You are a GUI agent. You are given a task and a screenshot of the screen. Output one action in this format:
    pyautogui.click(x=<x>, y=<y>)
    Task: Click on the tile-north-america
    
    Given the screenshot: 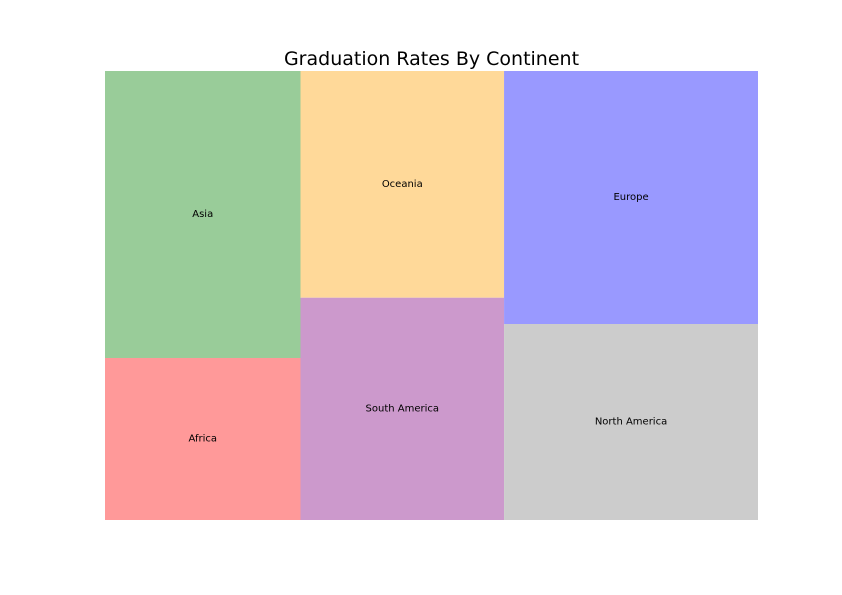 What is the action you would take?
    pyautogui.click(x=631, y=422)
    